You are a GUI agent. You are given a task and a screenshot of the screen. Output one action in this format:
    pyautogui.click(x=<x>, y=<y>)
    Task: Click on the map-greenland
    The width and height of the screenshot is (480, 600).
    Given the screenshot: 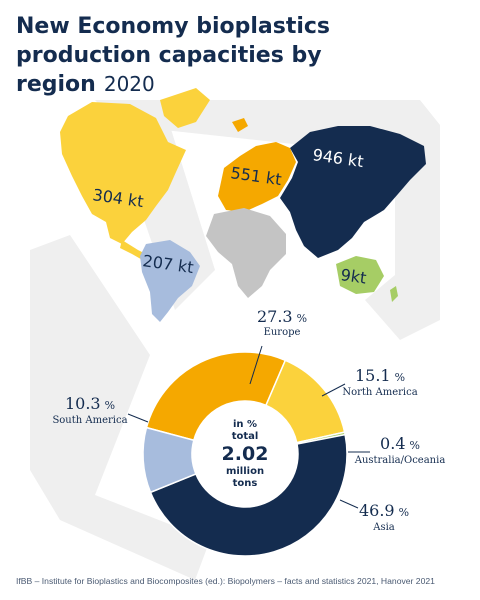 What is the action you would take?
    pyautogui.click(x=185, y=108)
    